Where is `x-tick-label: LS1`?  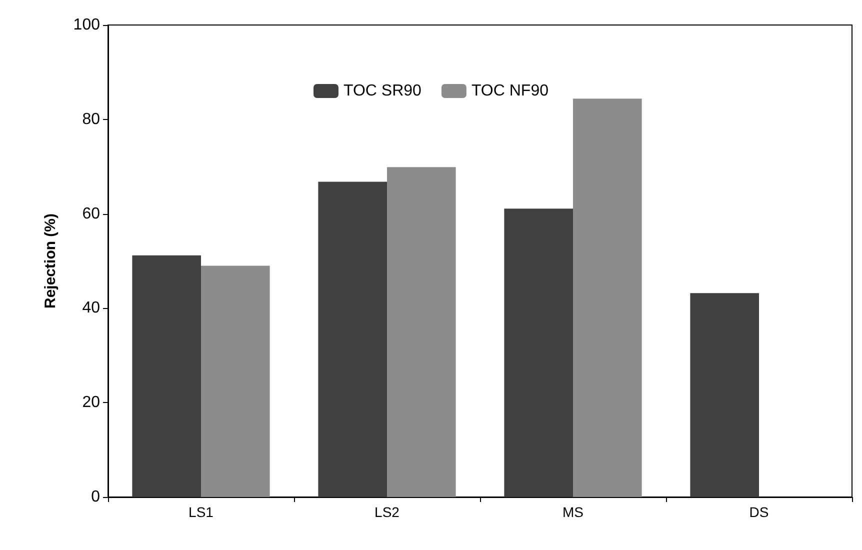
x-tick-label: LS1 is located at coordinates (201, 512).